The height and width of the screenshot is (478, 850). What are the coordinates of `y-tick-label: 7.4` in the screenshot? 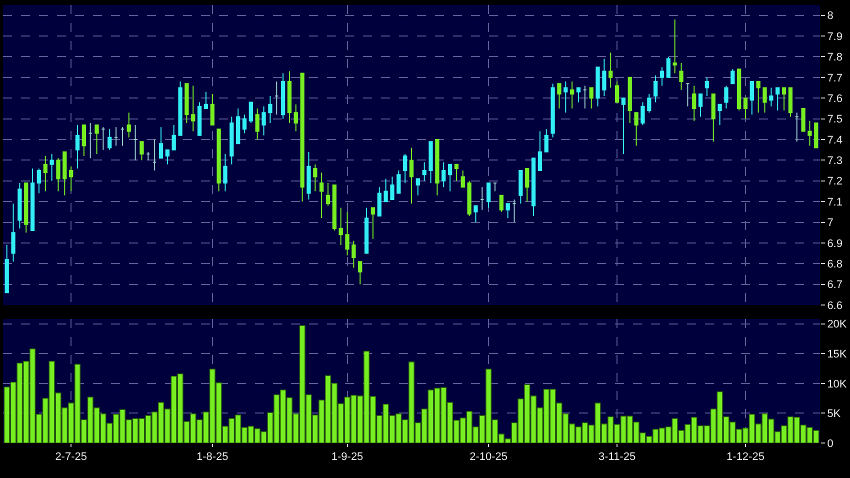 It's located at (834, 140).